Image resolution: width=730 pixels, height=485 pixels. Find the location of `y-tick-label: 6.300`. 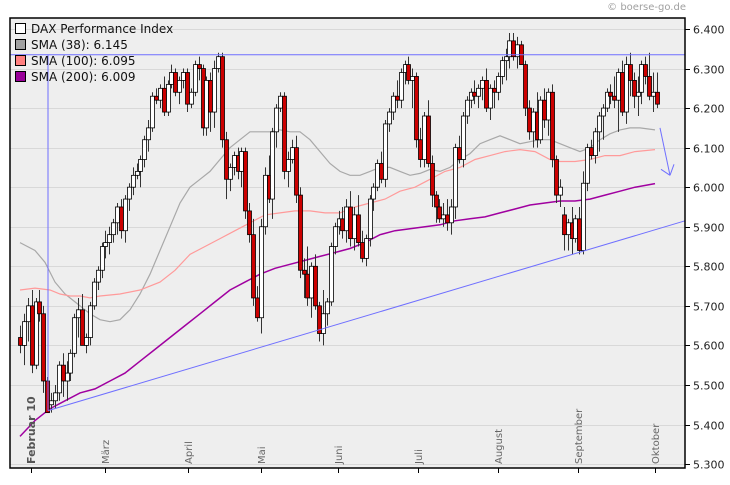

y-tick-label: 6.300 is located at coordinates (709, 70).